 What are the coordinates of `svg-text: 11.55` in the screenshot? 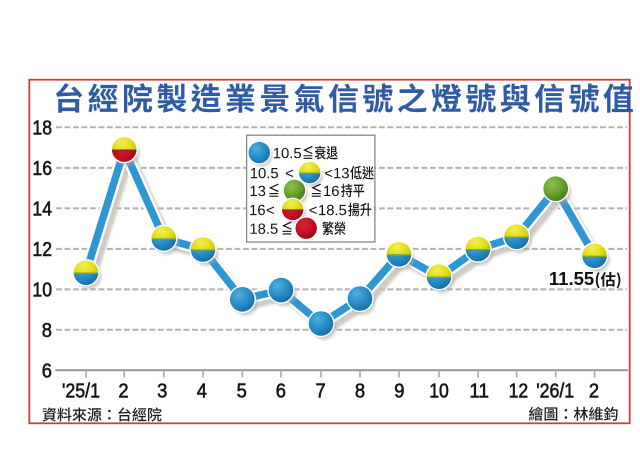 It's located at (571, 278).